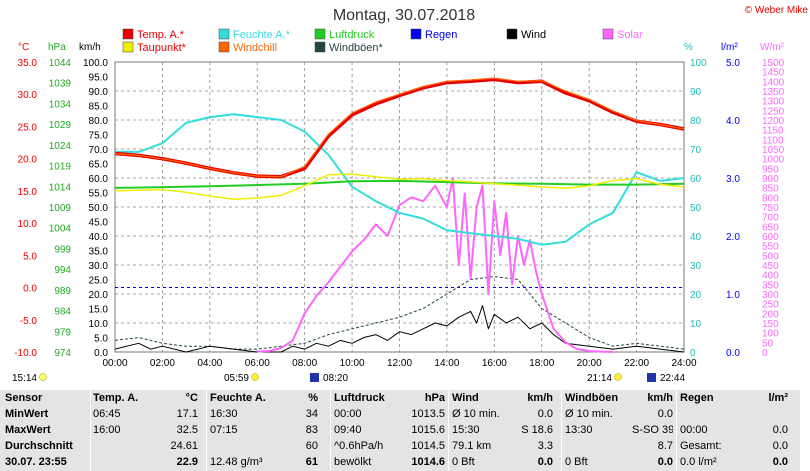 The image size is (810, 471). What do you see at coordinates (348, 378) in the screenshot?
I see `sun-moon-times: 15:14 05:59 08:20 21:14 22:44` at bounding box center [348, 378].